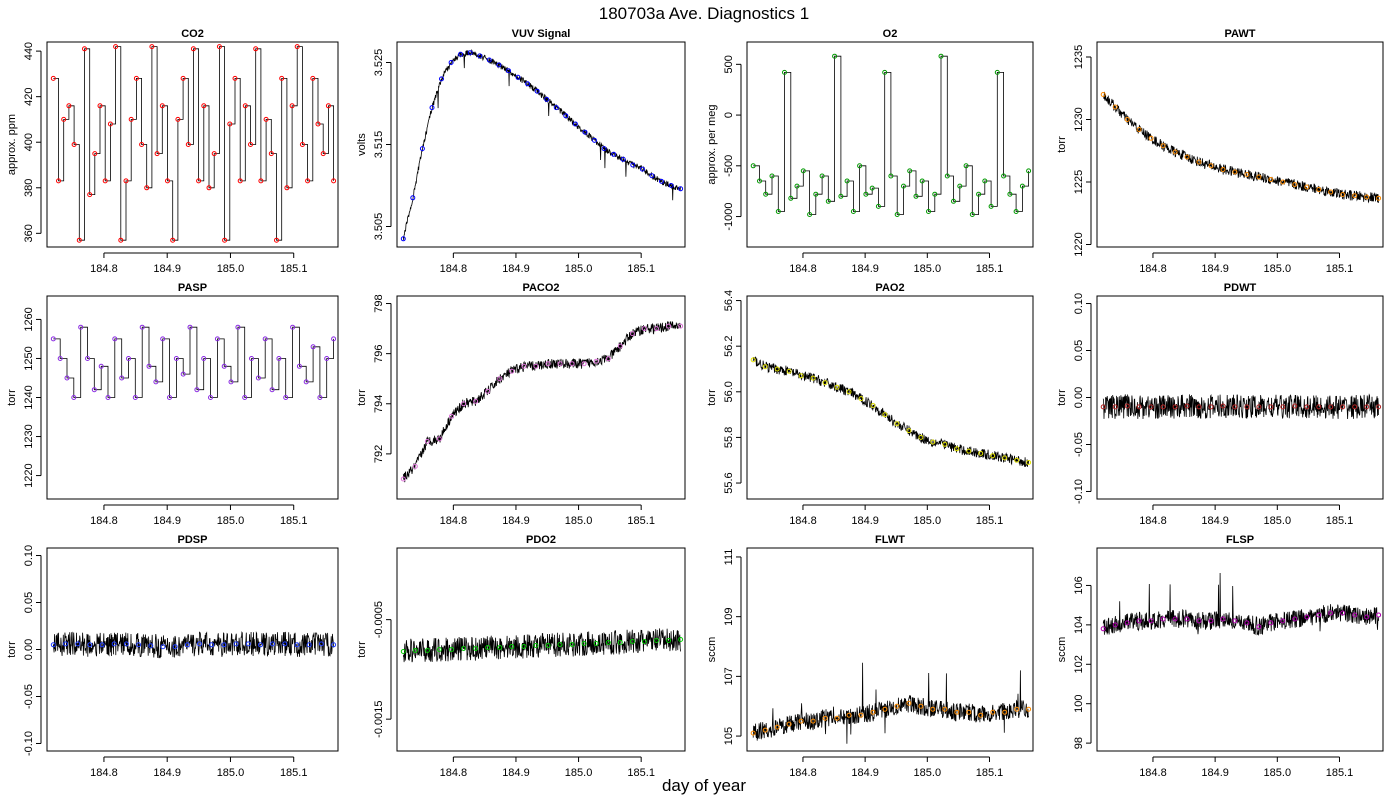 The width and height of the screenshot is (1400, 800). I want to click on data-line-co2, so click(194, 143).